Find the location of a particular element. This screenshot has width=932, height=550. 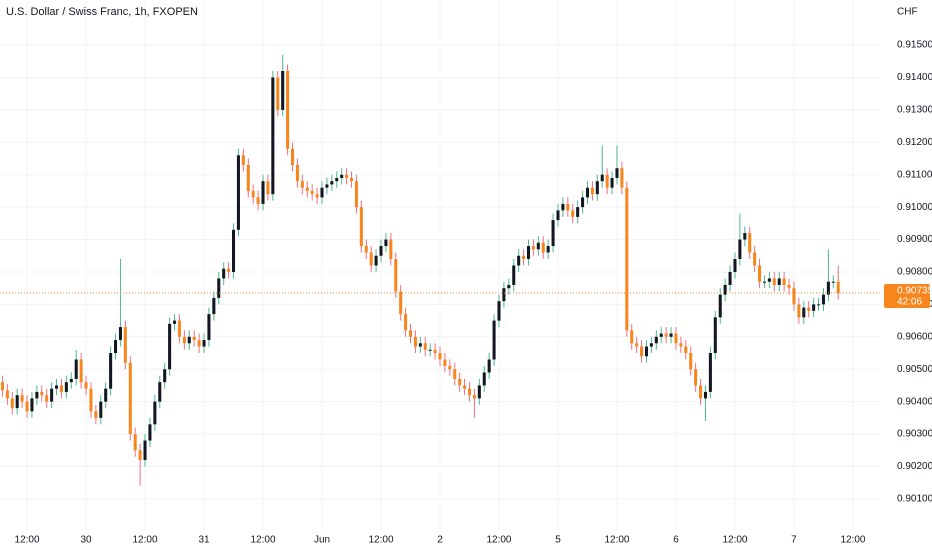

x-tick-label: 6 is located at coordinates (676, 540).